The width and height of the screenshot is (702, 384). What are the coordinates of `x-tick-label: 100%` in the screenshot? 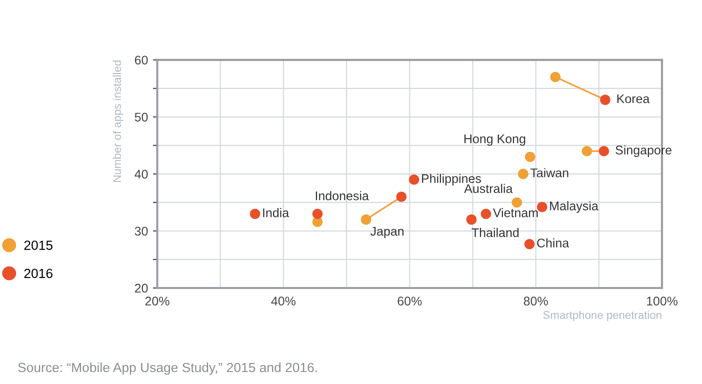 It's located at (662, 301).